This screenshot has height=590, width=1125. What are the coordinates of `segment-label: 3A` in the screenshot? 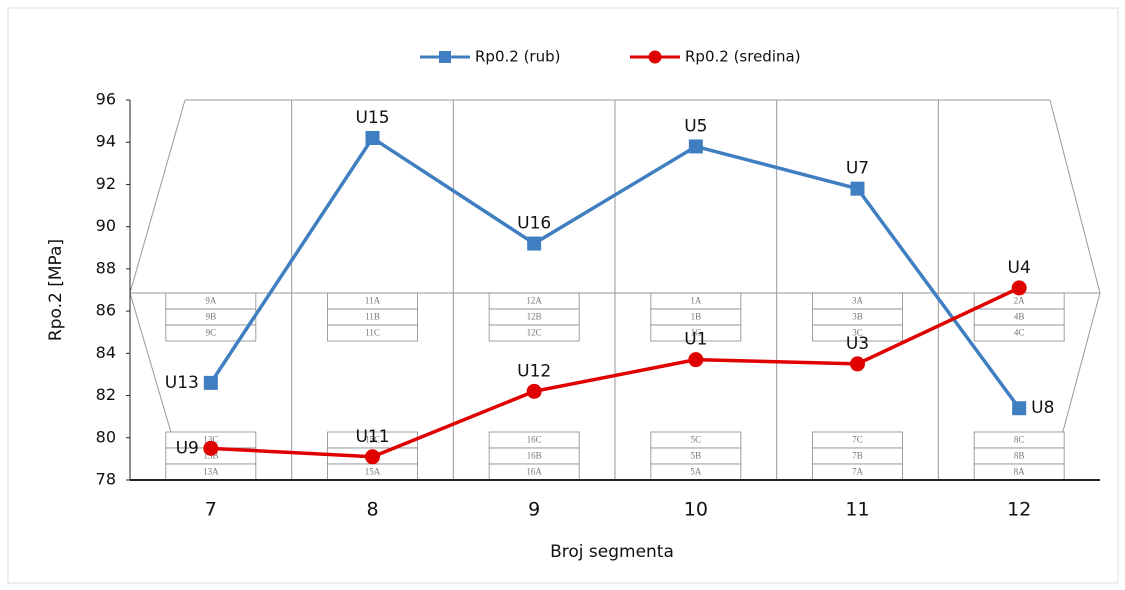 It's located at (858, 301).